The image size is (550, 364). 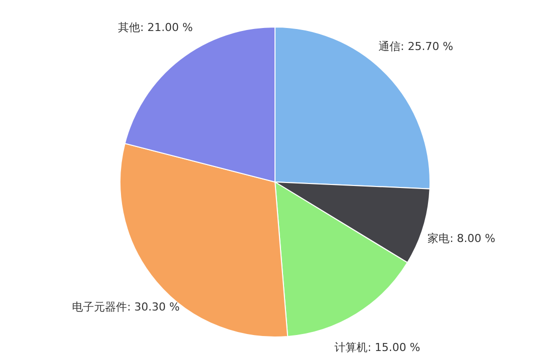 What do you see at coordinates (416, 47) in the screenshot?
I see `slice-label: 通信: 25.70 %` at bounding box center [416, 47].